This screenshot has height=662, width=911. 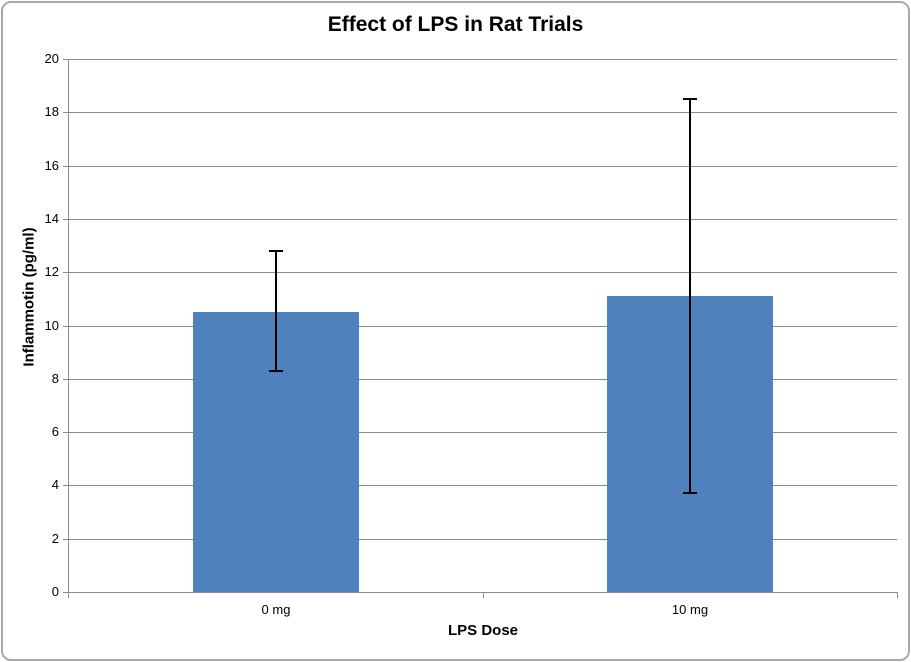 I want to click on x-axis-line, so click(x=483, y=592).